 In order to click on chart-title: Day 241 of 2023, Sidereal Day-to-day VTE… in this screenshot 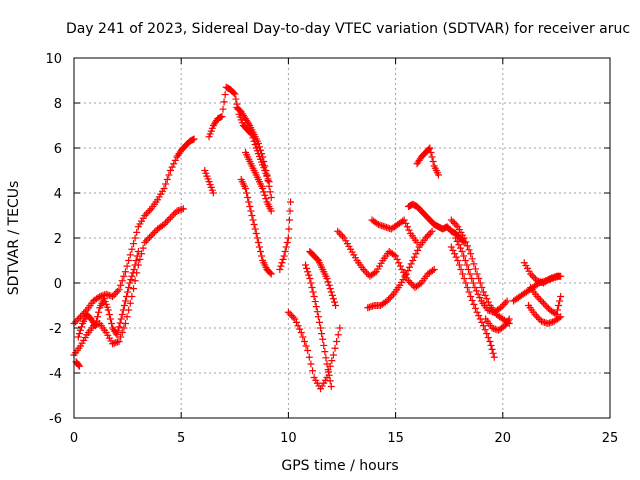, I will do `click(348, 29)`.